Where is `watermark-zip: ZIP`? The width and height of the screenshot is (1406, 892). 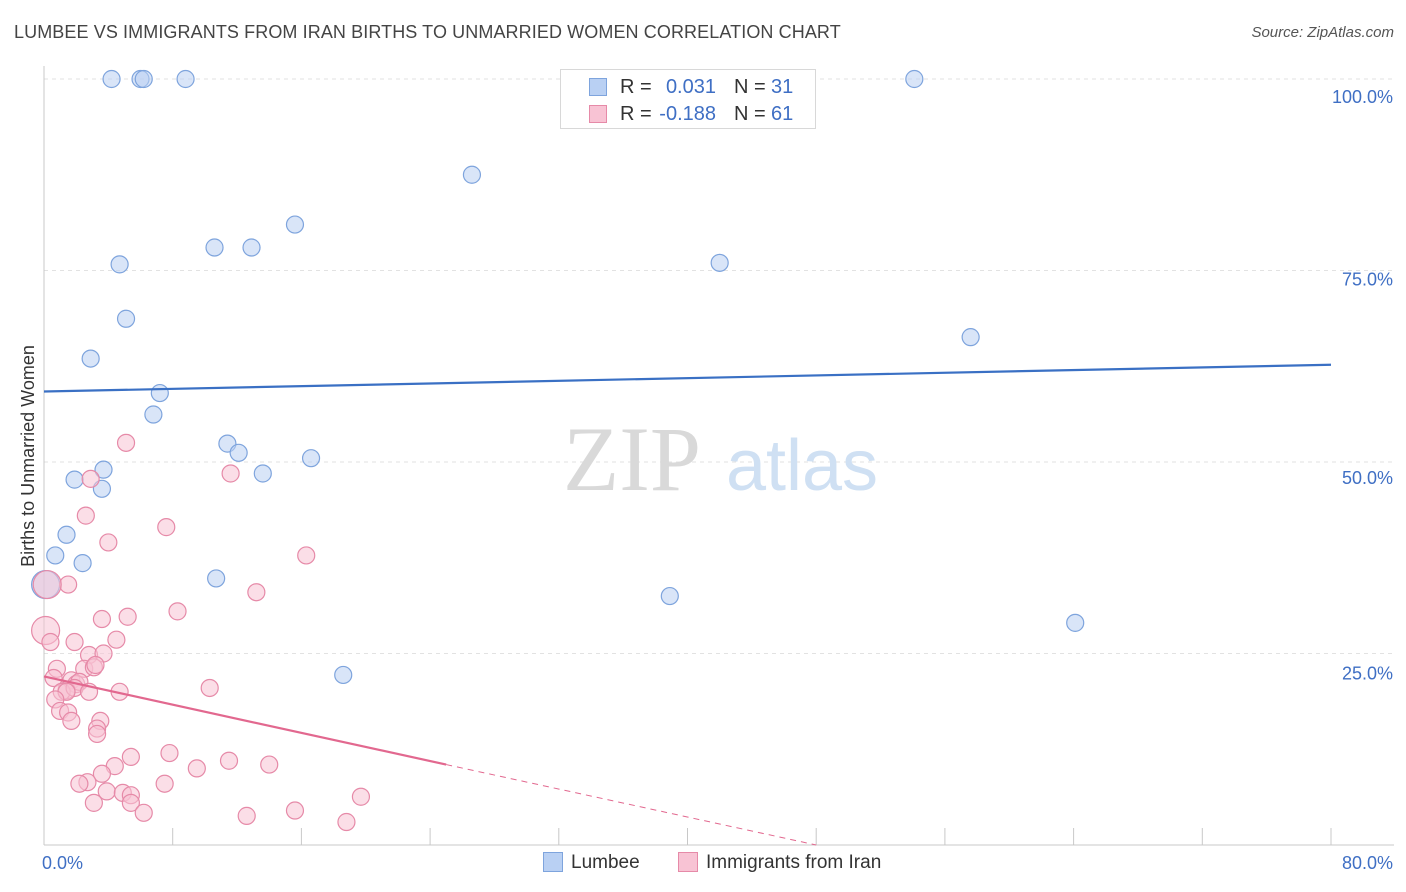 watermark-zip: ZIP is located at coordinates (632, 459).